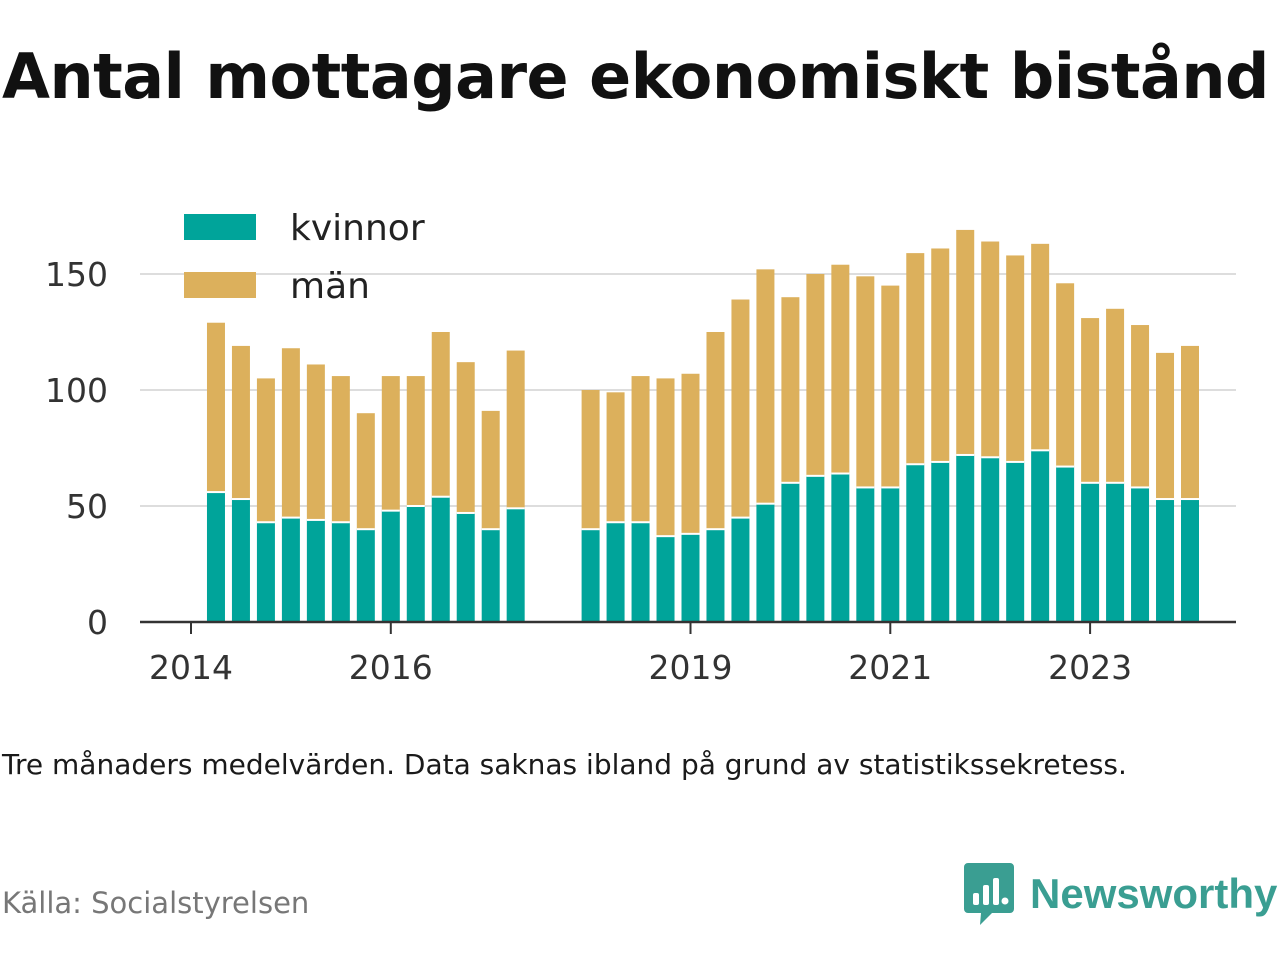 The image size is (1280, 960). Describe the element at coordinates (890, 667) in the screenshot. I see `x-tick-label: 2021` at that location.